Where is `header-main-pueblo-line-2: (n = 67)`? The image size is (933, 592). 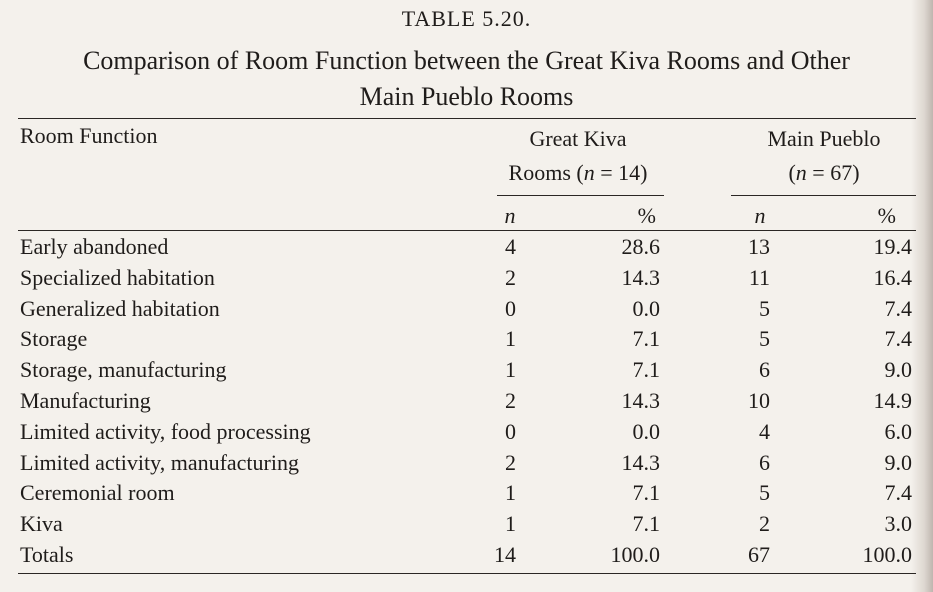
header-main-pueblo-line-2: (n = 67) is located at coordinates (824, 172).